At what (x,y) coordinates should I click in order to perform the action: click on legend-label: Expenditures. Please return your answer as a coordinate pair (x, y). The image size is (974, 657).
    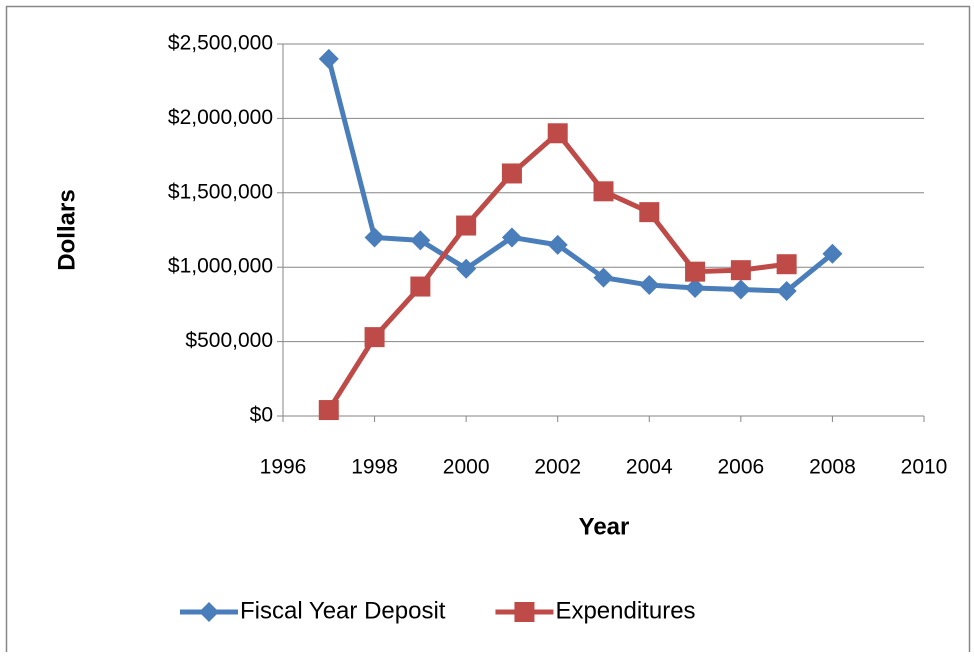
    Looking at the image, I should click on (625, 610).